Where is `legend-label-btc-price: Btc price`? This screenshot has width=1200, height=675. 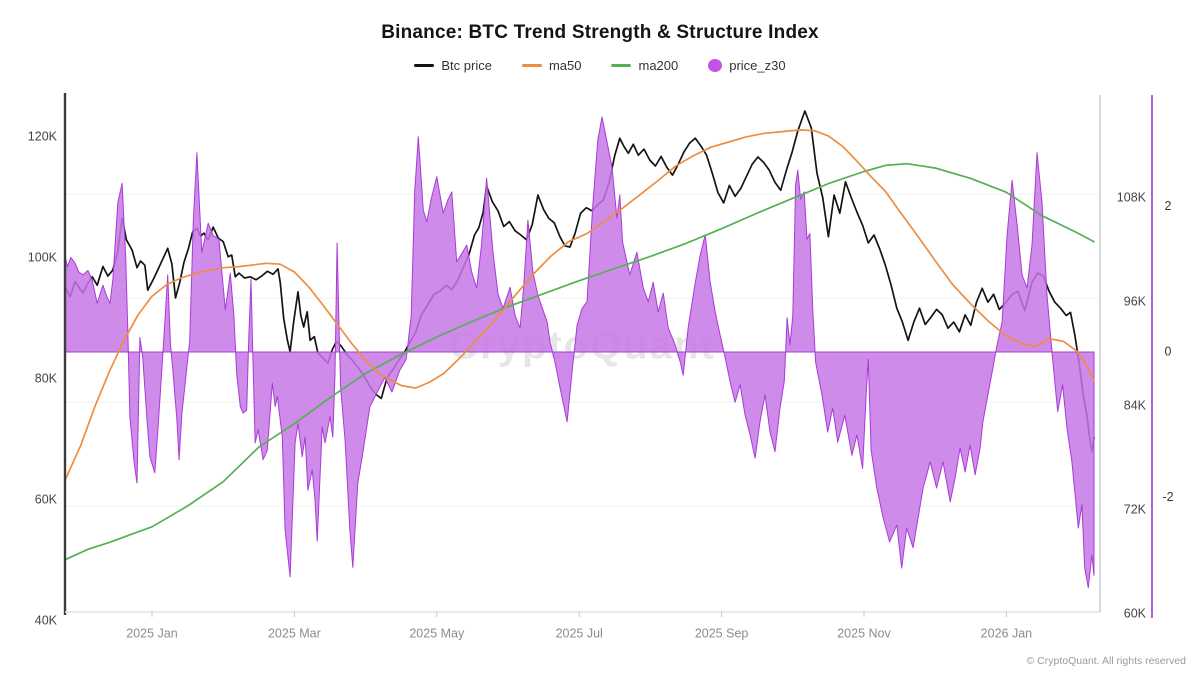
legend-label-btc-price: Btc price is located at coordinates (466, 65).